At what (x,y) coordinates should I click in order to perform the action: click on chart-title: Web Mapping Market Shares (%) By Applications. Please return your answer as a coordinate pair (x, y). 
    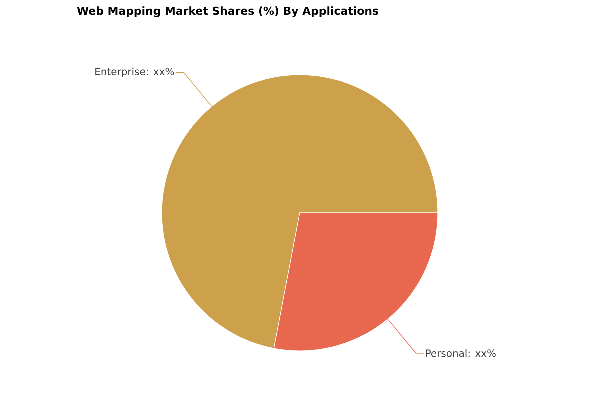
    Looking at the image, I should click on (227, 12).